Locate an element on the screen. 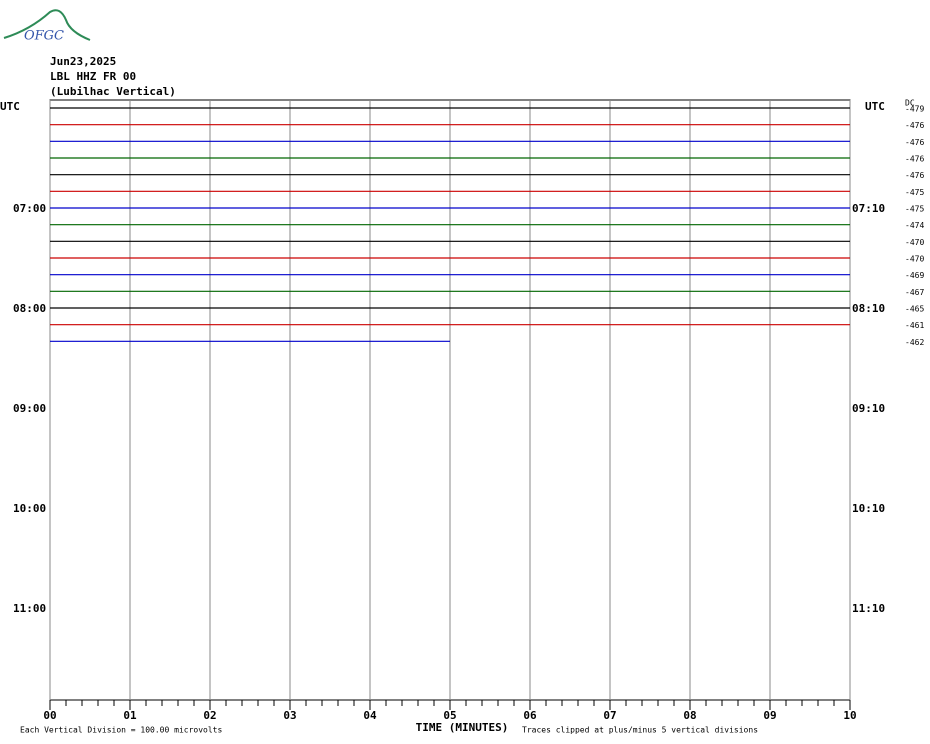 This screenshot has height=744, width=930. logo-curve is located at coordinates (47, 25).